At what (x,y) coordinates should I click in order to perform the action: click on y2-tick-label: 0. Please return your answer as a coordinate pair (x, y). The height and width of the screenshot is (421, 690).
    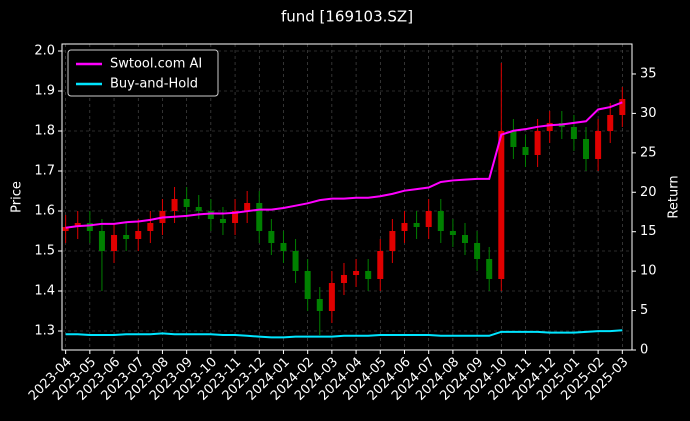
    Looking at the image, I should click on (644, 350).